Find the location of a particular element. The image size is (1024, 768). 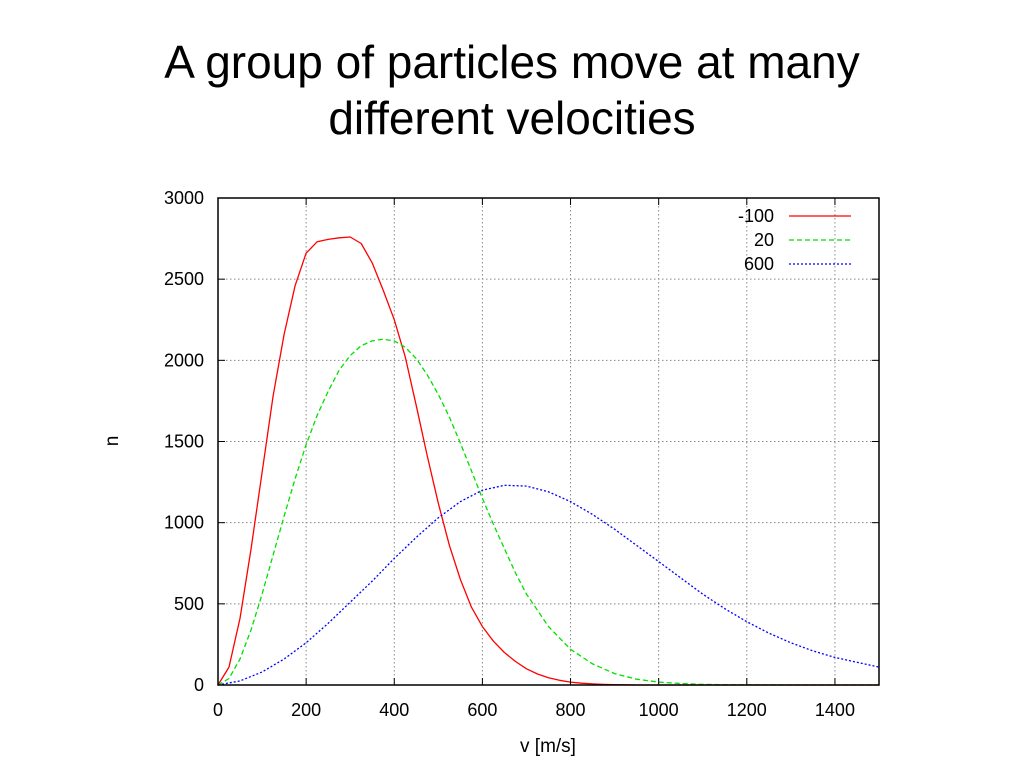

x-tick-label: 0 is located at coordinates (218, 710).